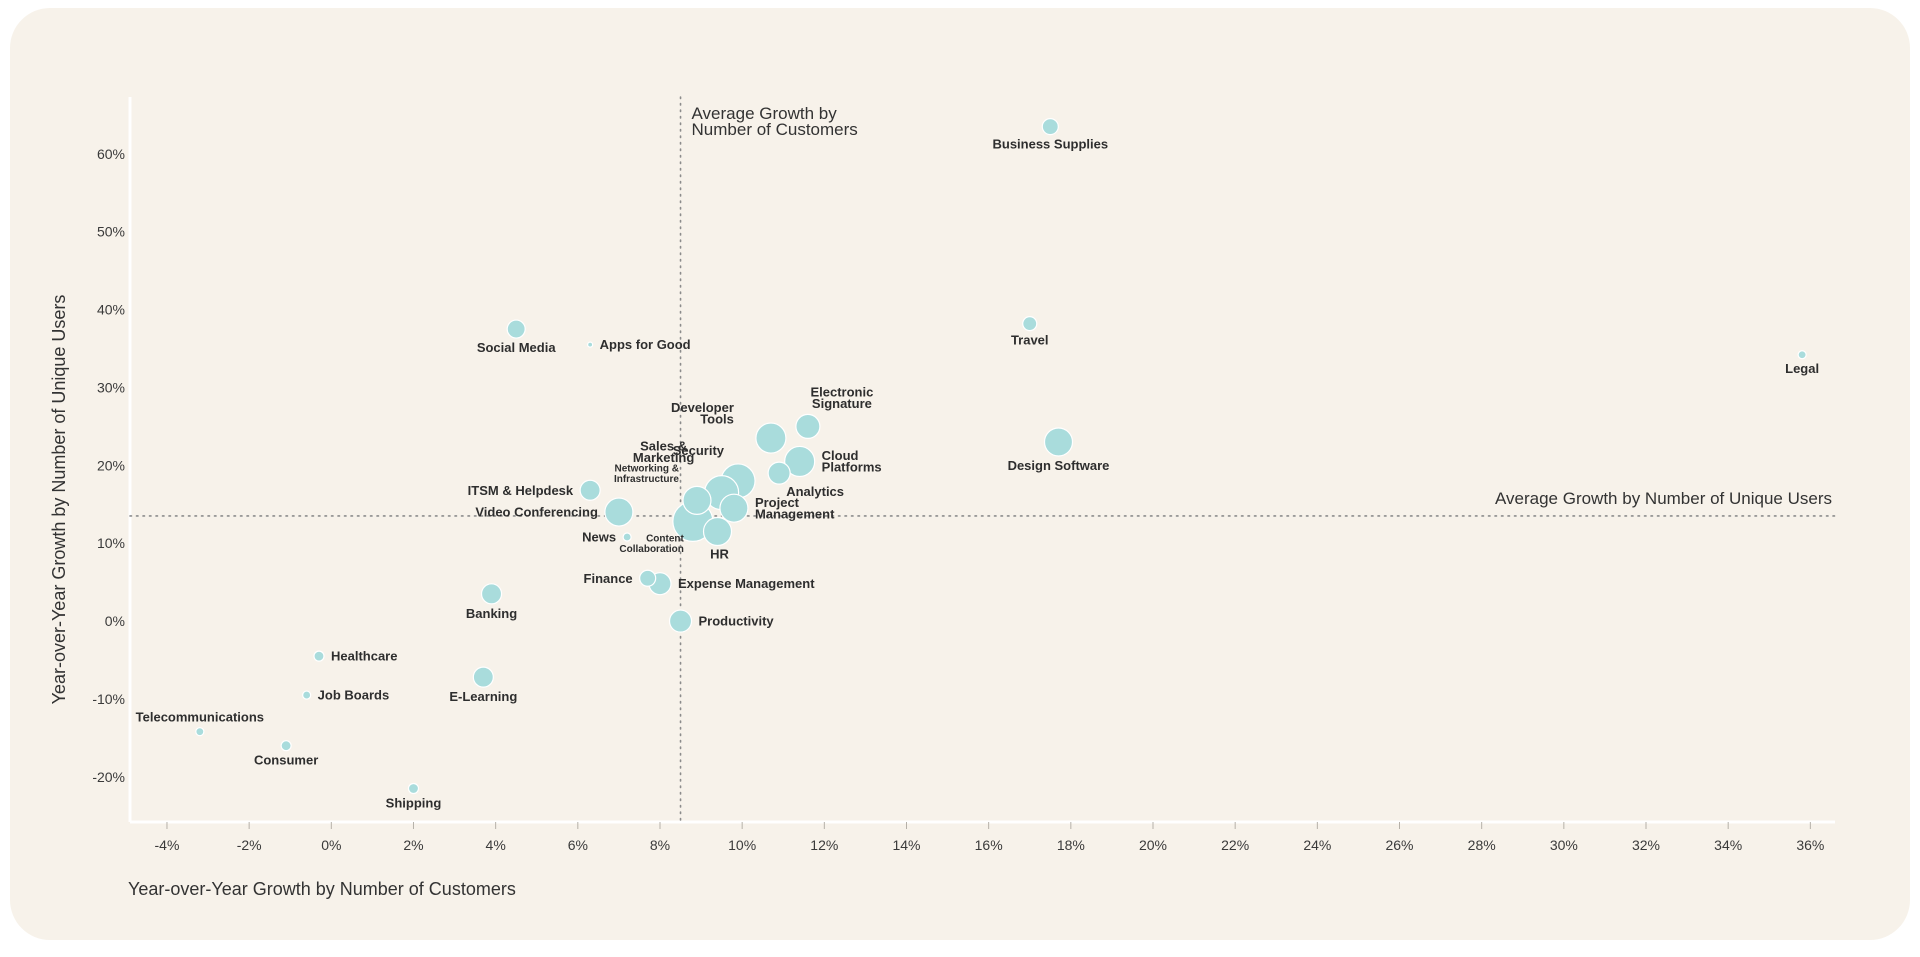  I want to click on data-label-line: Video Conferencing, so click(536, 512).